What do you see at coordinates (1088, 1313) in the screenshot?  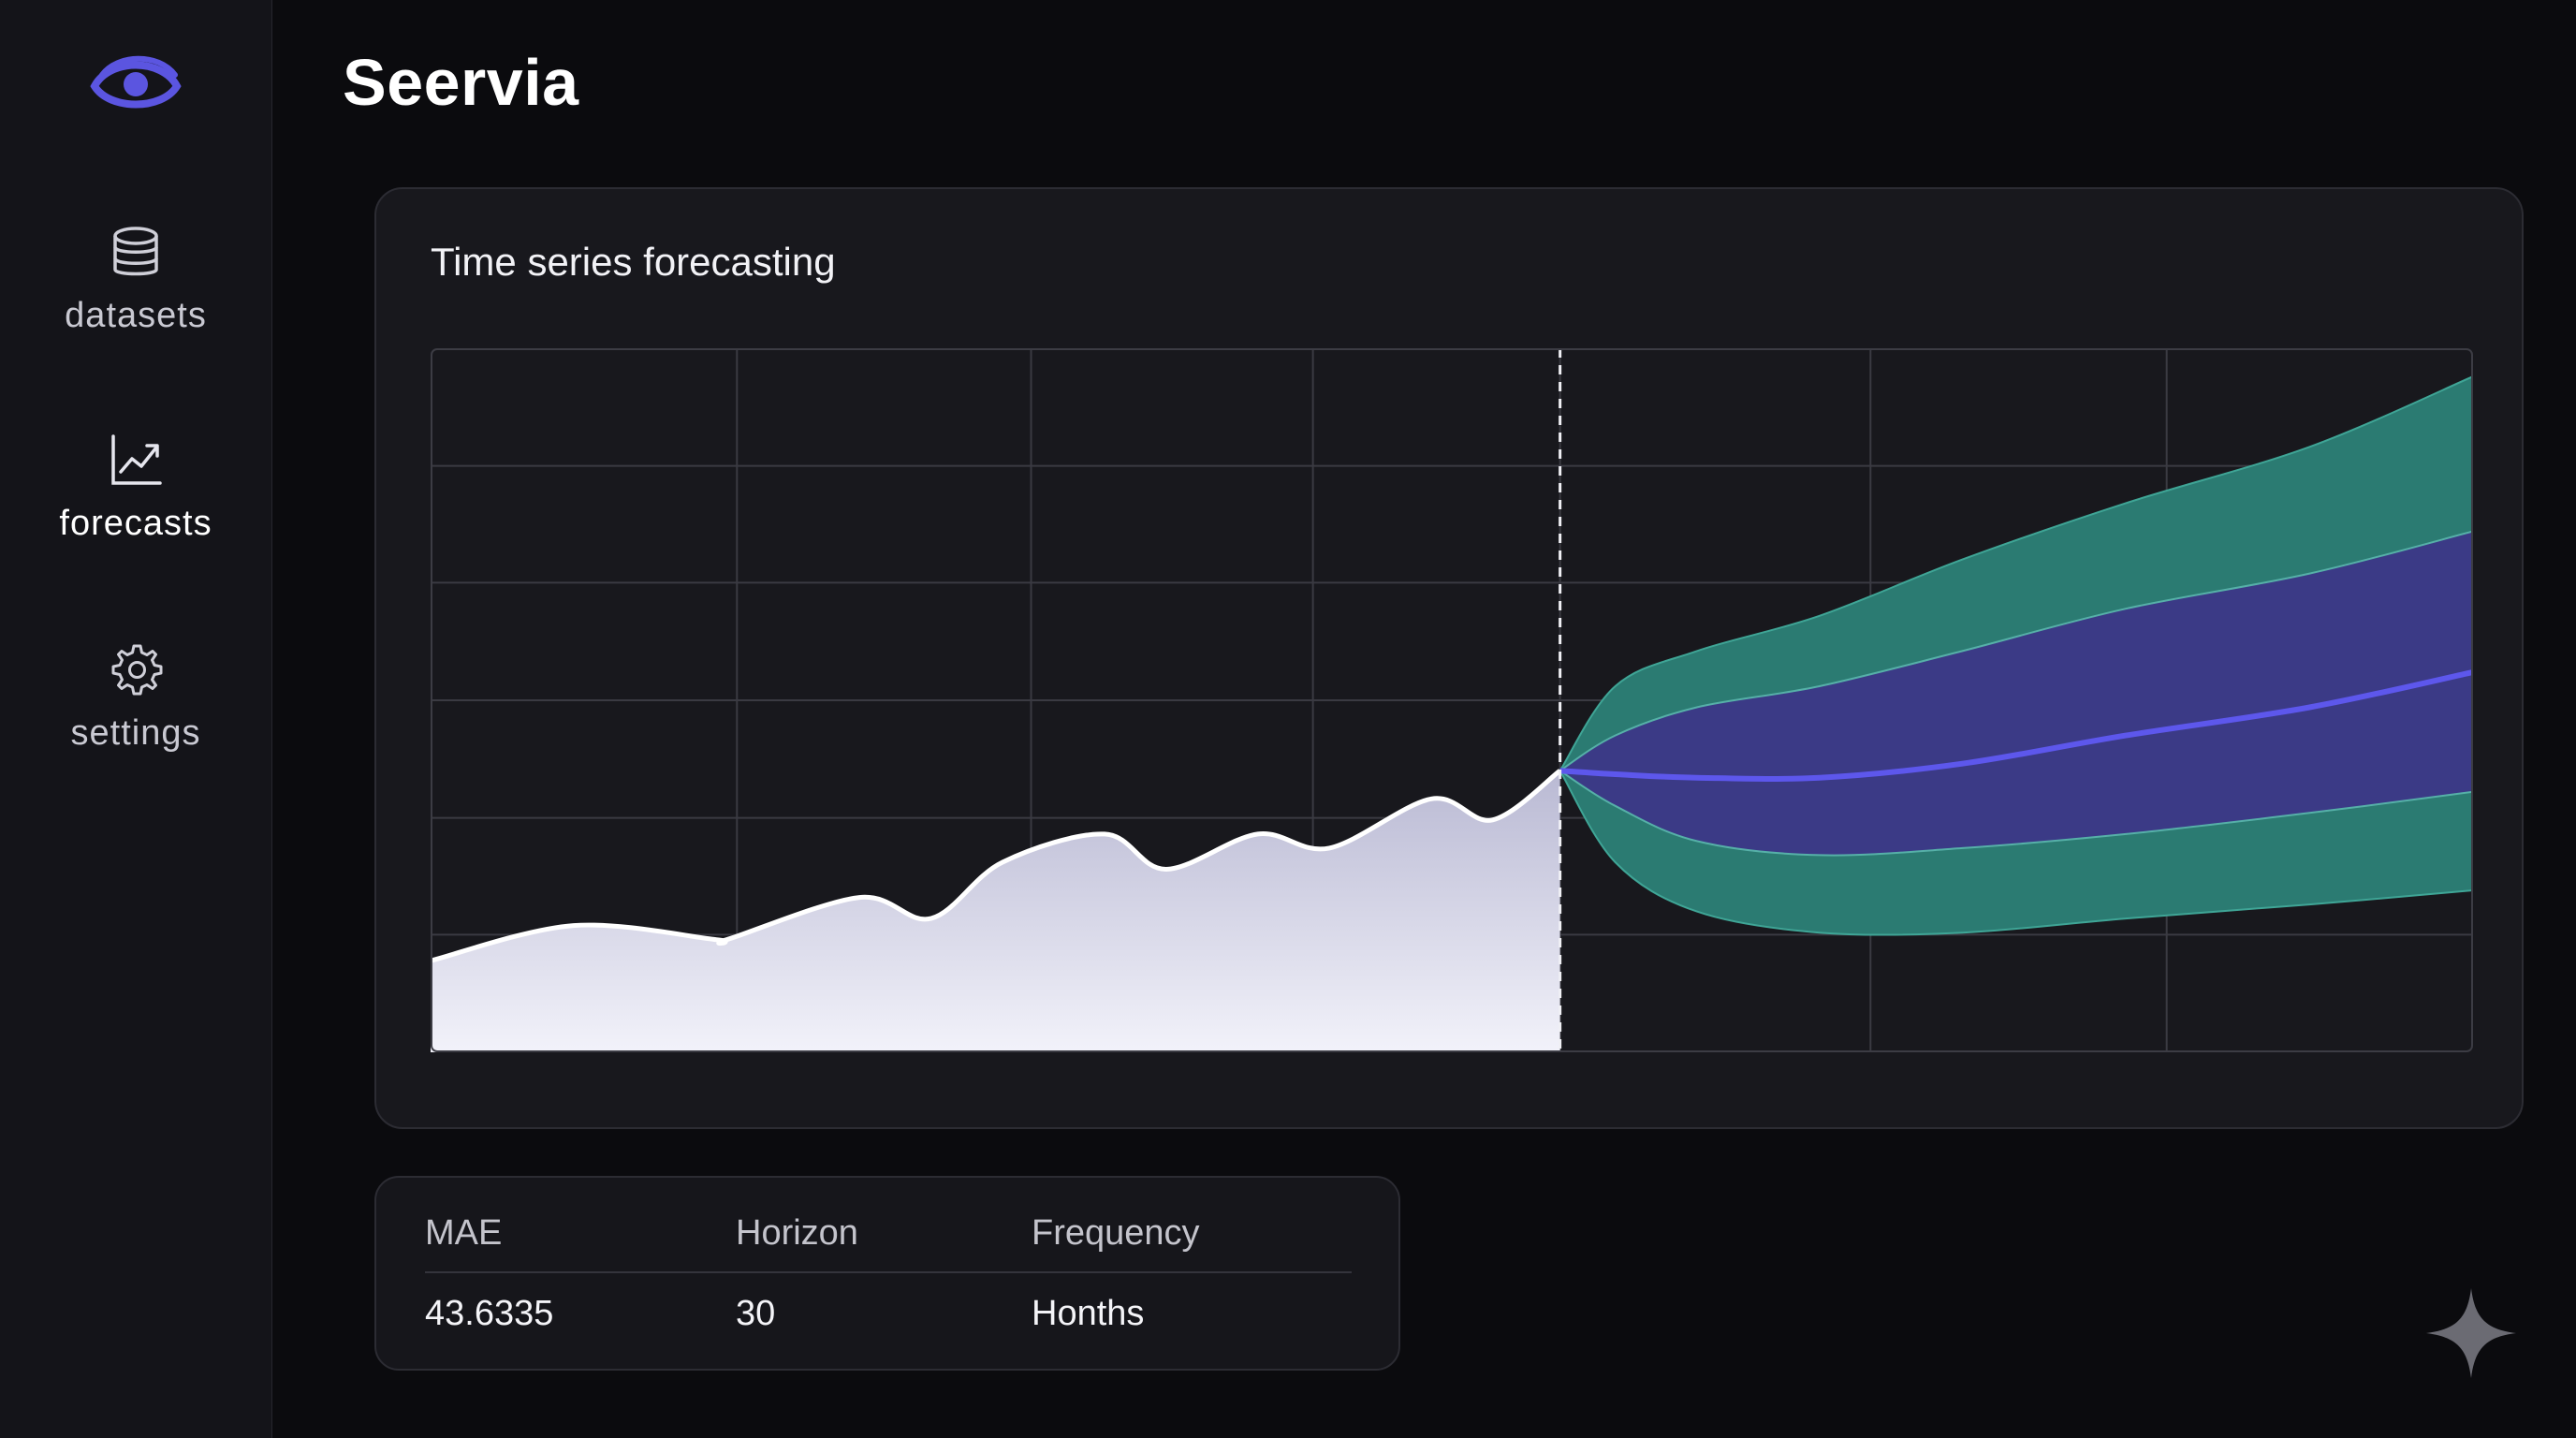 I see `metric-value: Honths` at bounding box center [1088, 1313].